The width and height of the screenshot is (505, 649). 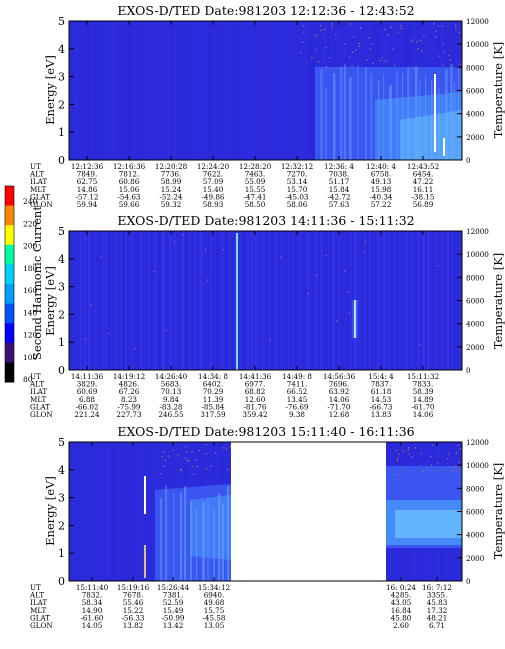 What do you see at coordinates (423, 376) in the screenshot?
I see `table-cell: 15:11:32` at bounding box center [423, 376].